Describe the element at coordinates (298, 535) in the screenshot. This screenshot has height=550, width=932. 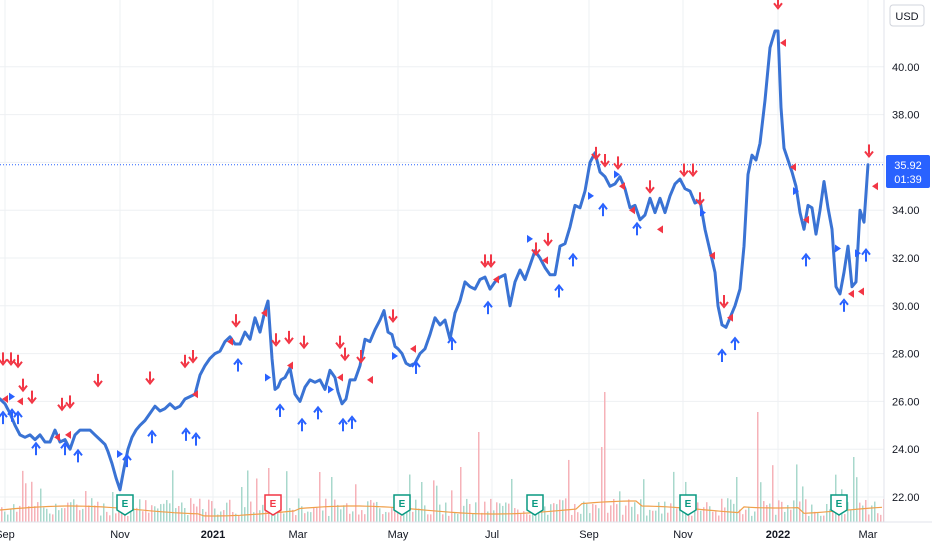
I see `x-tick-label: Mar` at that location.